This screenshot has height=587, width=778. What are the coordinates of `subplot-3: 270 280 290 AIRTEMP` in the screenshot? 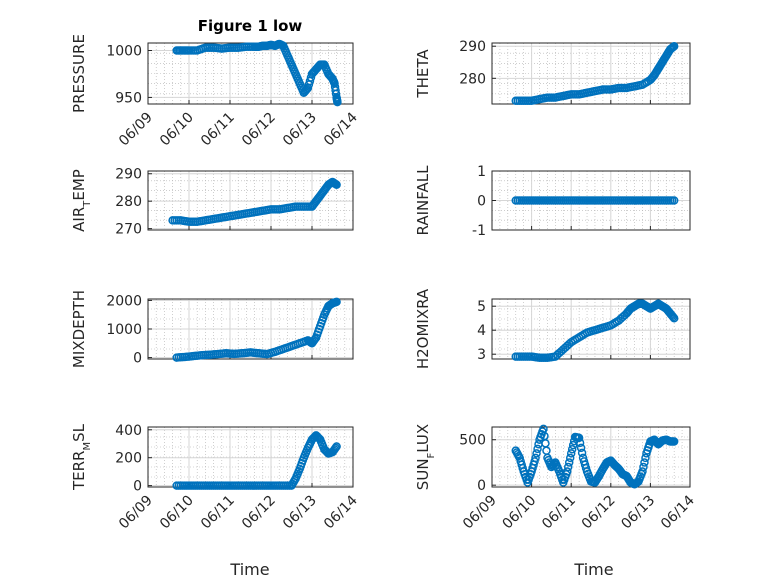 It's located at (212, 202).